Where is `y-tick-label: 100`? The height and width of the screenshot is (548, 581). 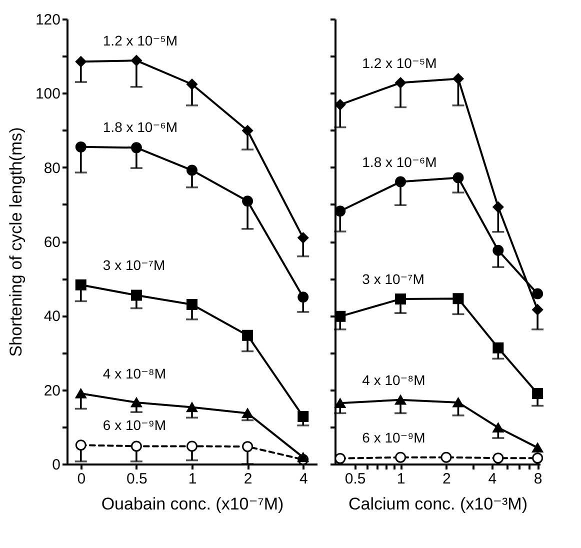
y-tick-label: 100 is located at coordinates (47, 94).